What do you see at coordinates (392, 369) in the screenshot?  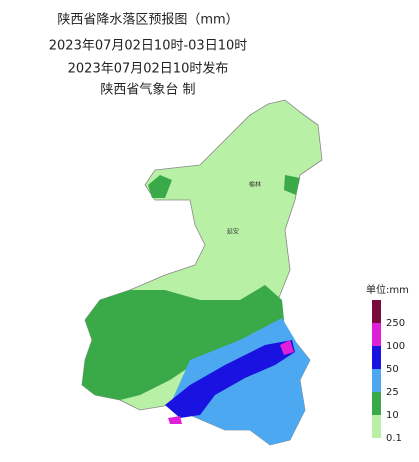 I see `legend-label: 50` at bounding box center [392, 369].